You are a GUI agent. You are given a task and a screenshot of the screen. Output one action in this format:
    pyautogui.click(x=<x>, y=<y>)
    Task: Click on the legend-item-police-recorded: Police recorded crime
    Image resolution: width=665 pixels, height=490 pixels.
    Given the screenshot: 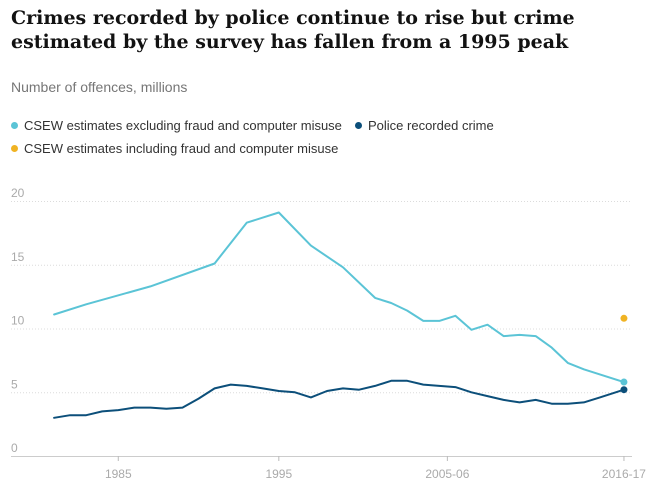 What is the action you would take?
    pyautogui.click(x=424, y=125)
    